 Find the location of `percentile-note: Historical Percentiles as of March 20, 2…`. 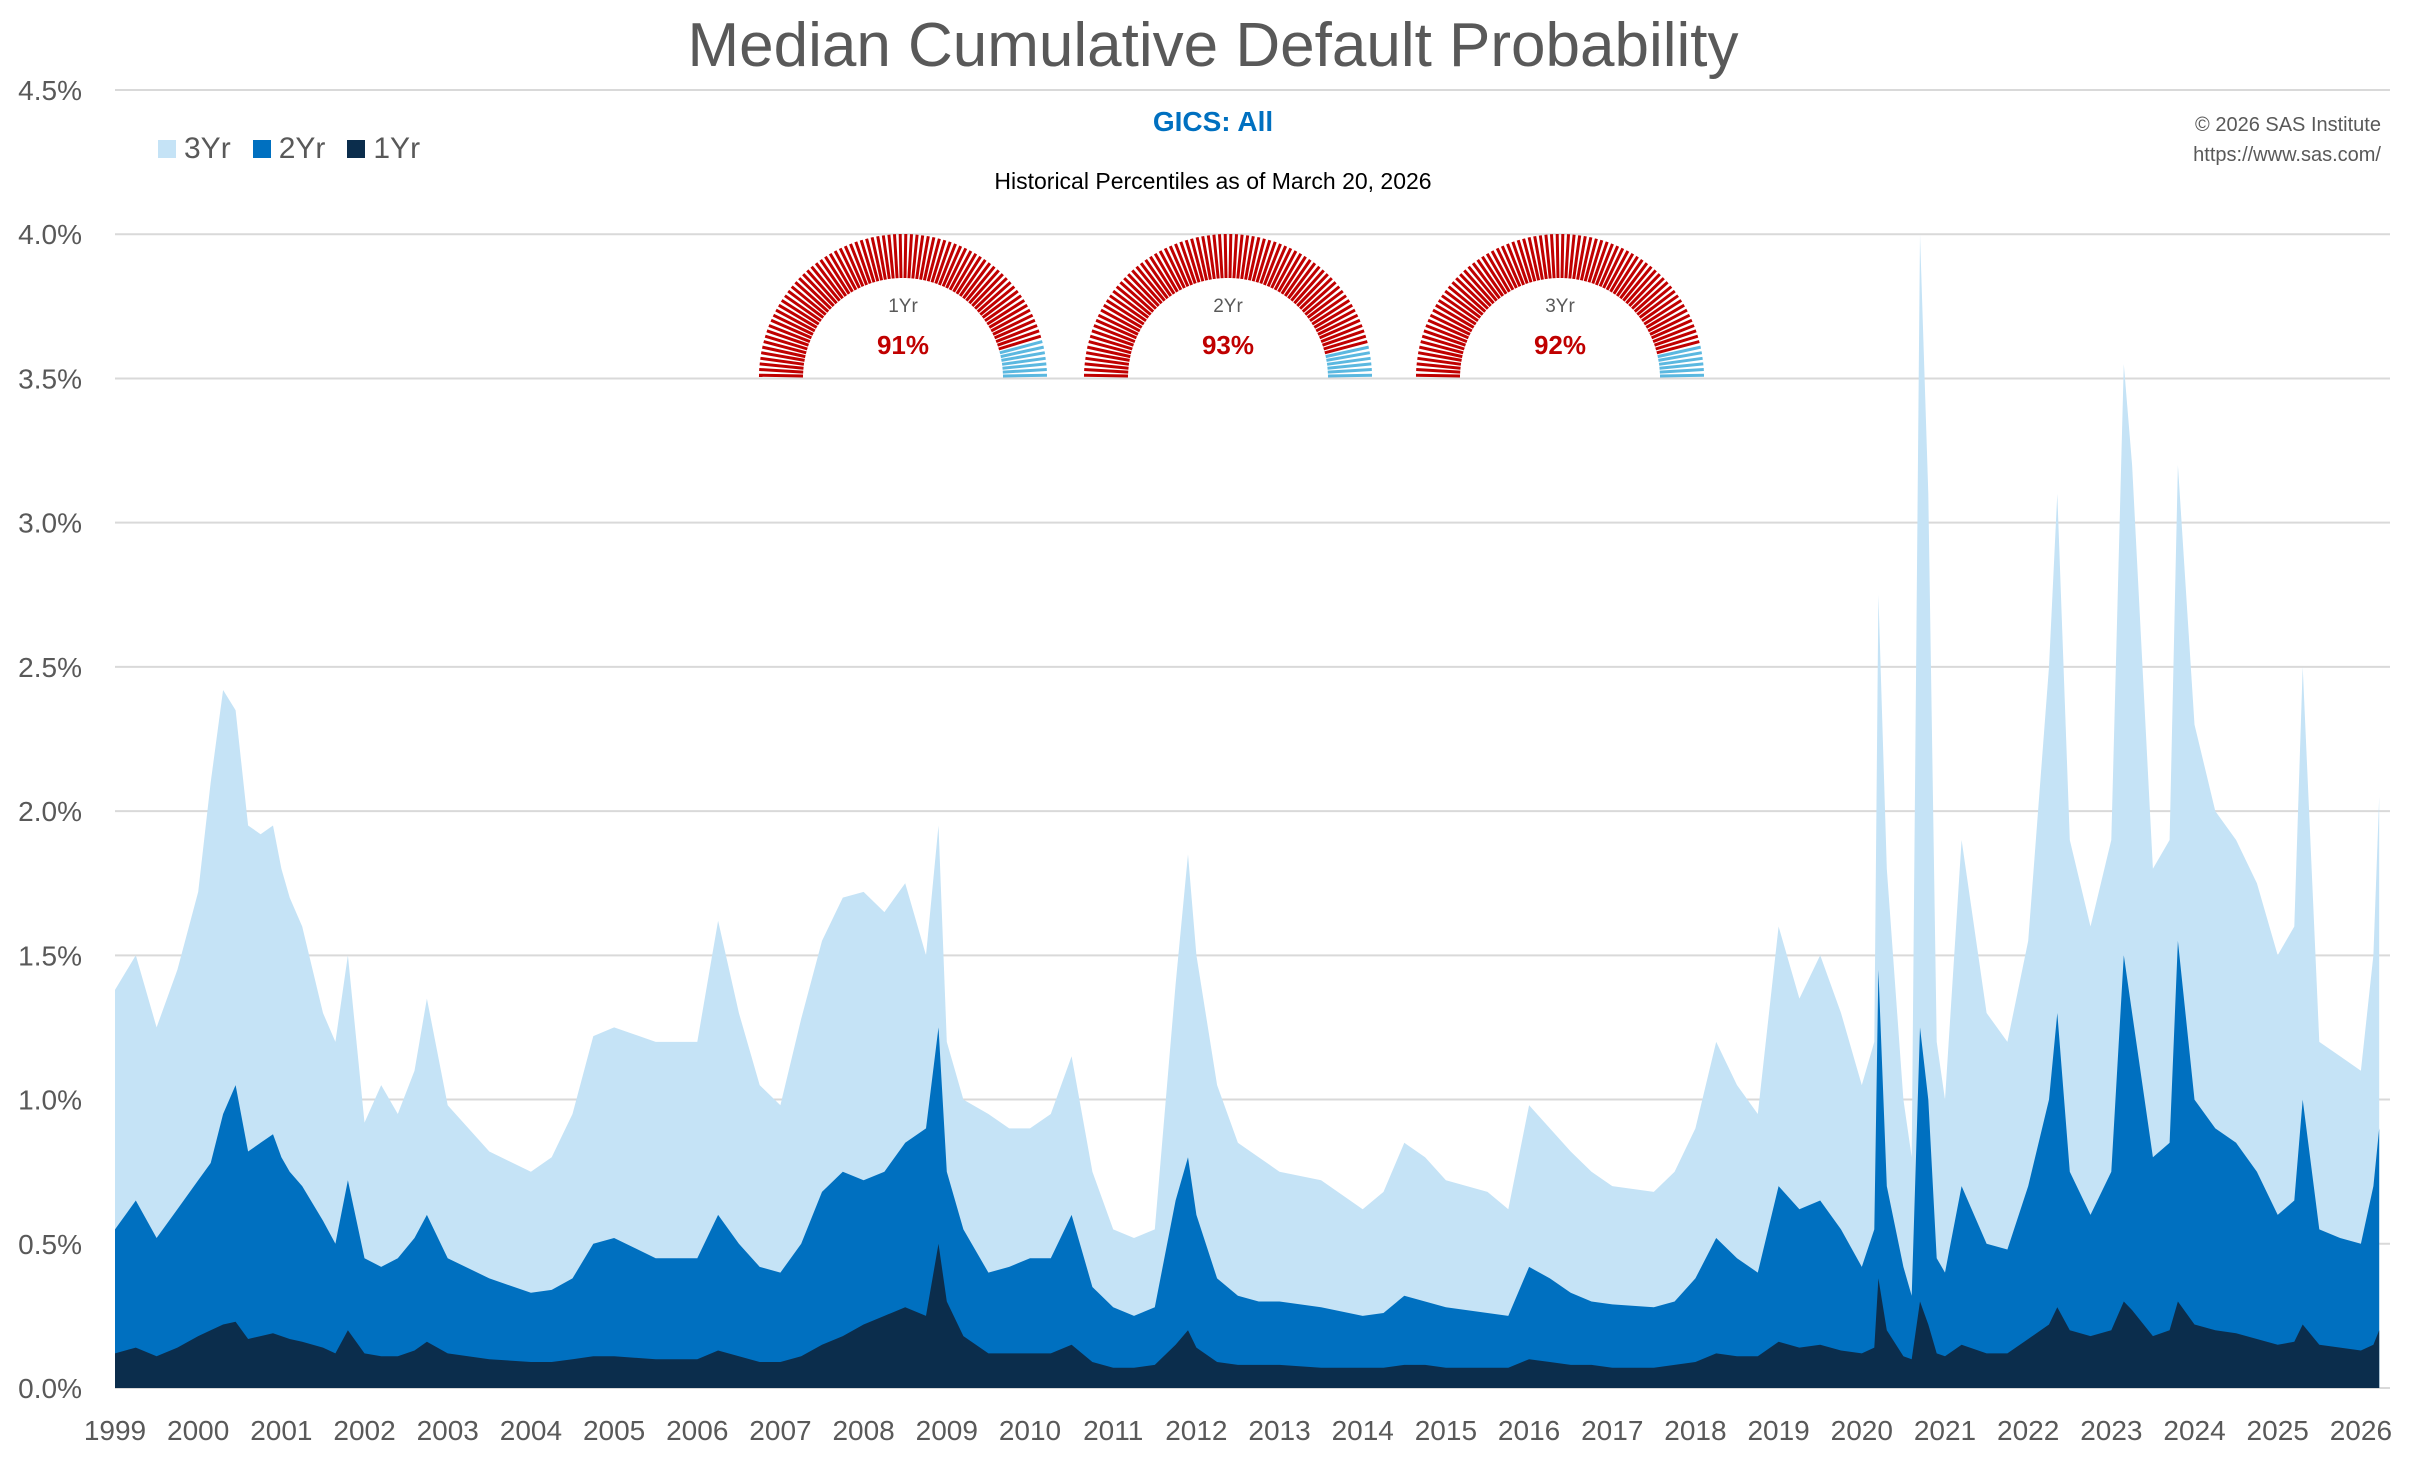

percentile-note: Historical Percentiles as of March 20, 2… is located at coordinates (1213, 181).